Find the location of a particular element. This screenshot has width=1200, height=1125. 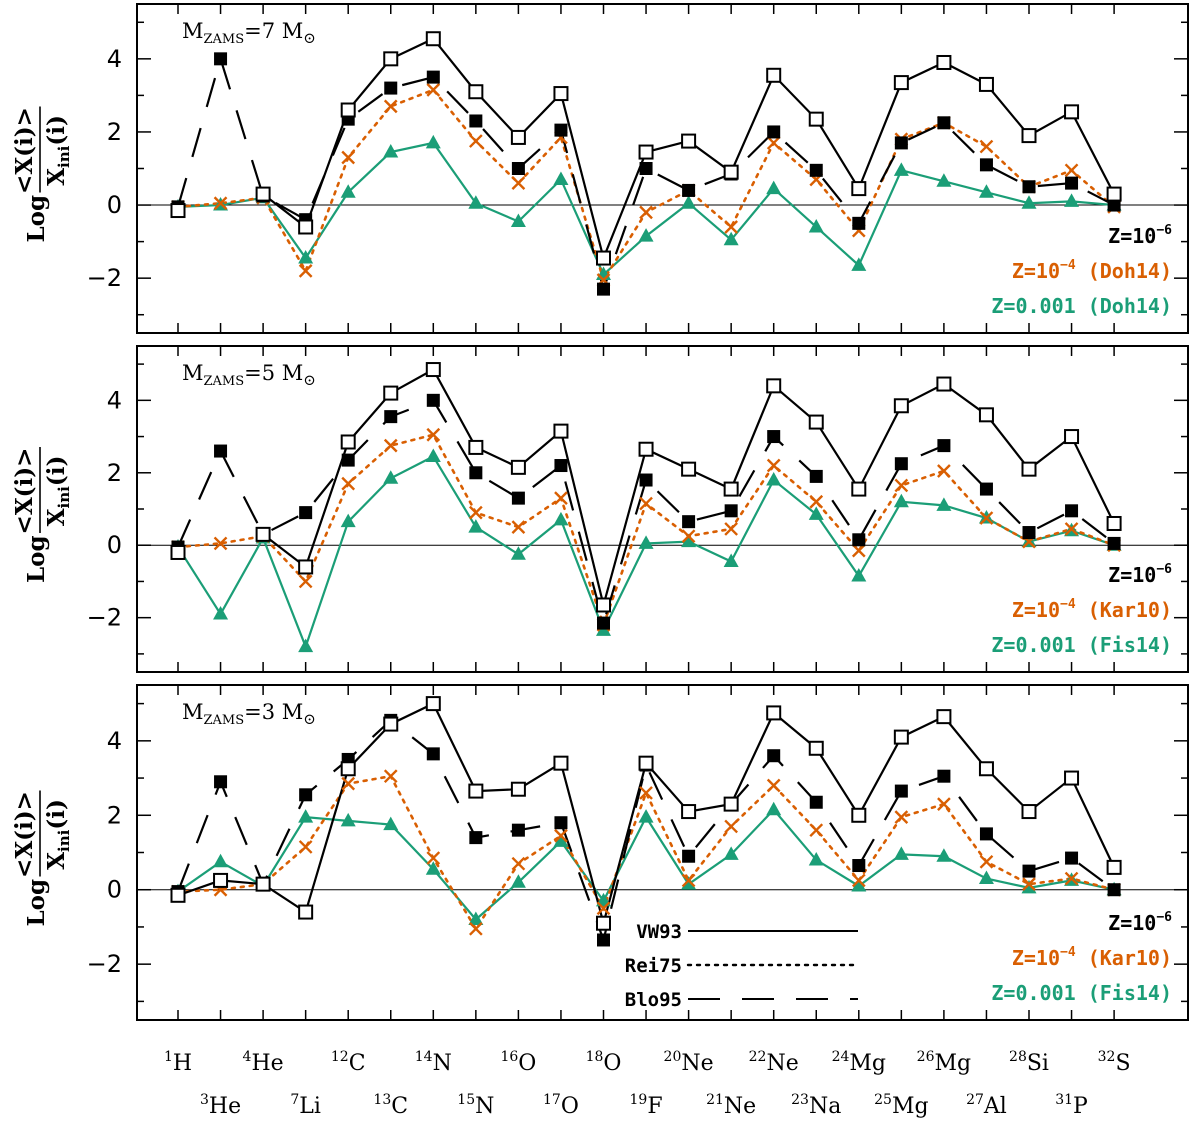

metallicity-label: Z=0.001 (Fis14) is located at coordinates (1081, 645).